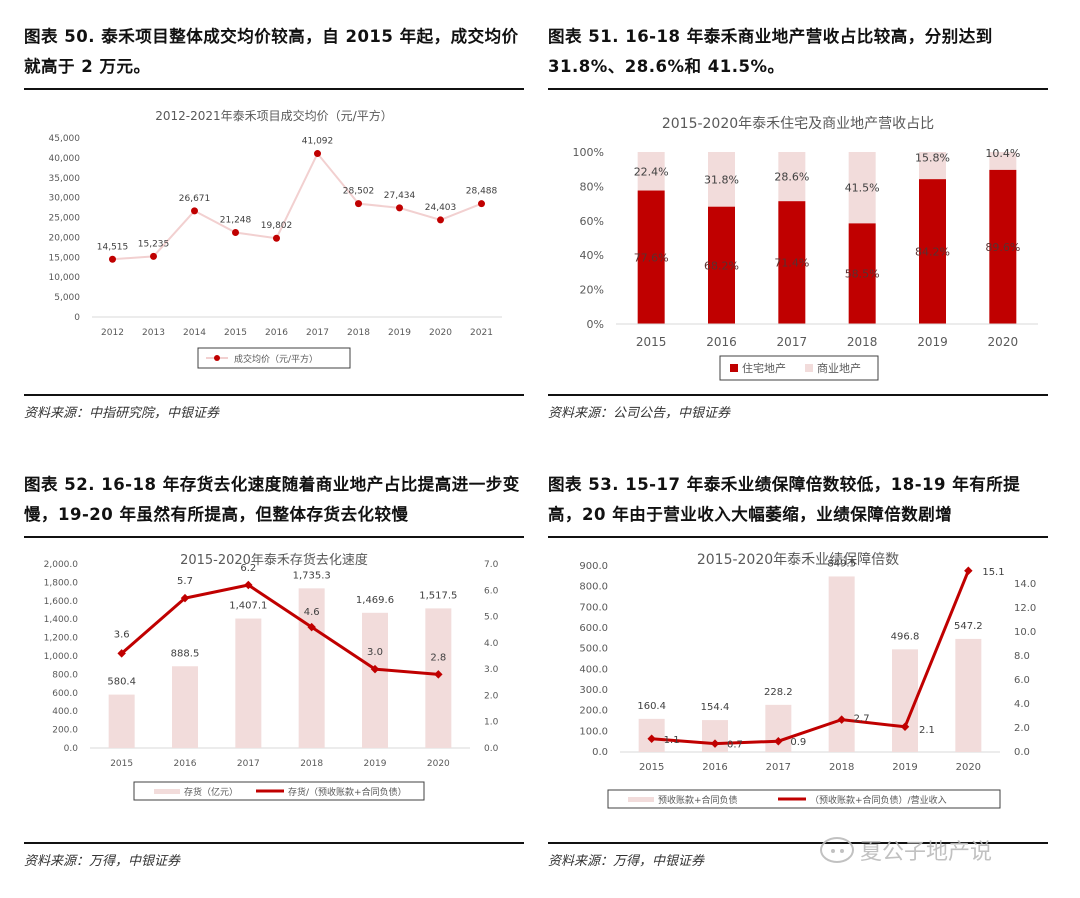 Image resolution: width=1080 pixels, height=898 pixels. I want to click on y-left-tick-label: 600.0, so click(593, 628).